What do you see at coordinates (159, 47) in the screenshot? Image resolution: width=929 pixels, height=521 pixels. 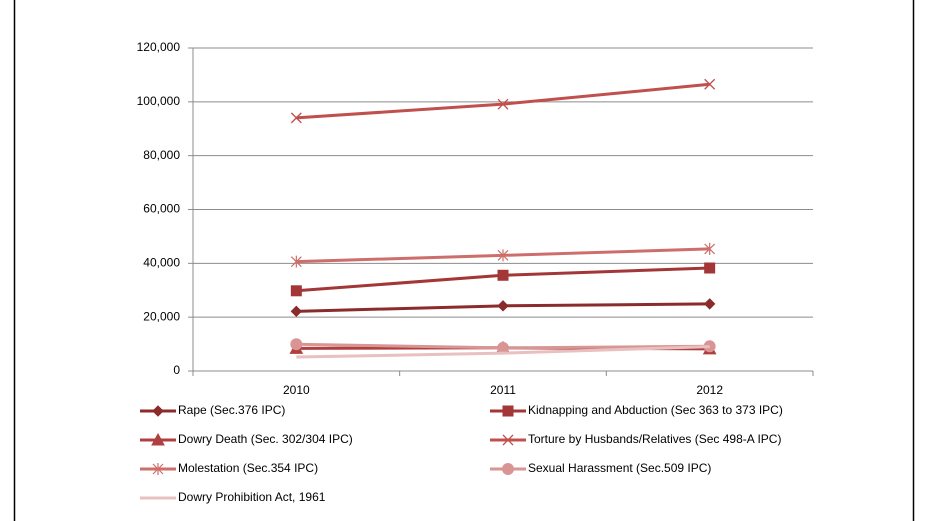 I see `y-tick-label: 120,000` at bounding box center [159, 47].